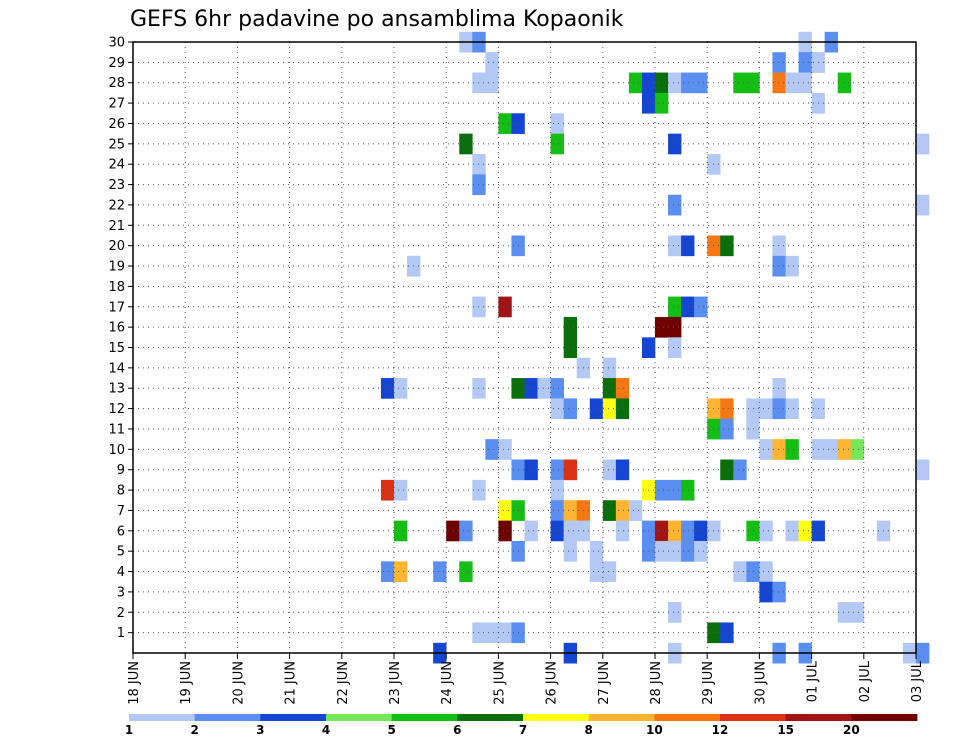 The image size is (960, 742). Describe the element at coordinates (116, 43) in the screenshot. I see `y-tick-label: 30` at that location.